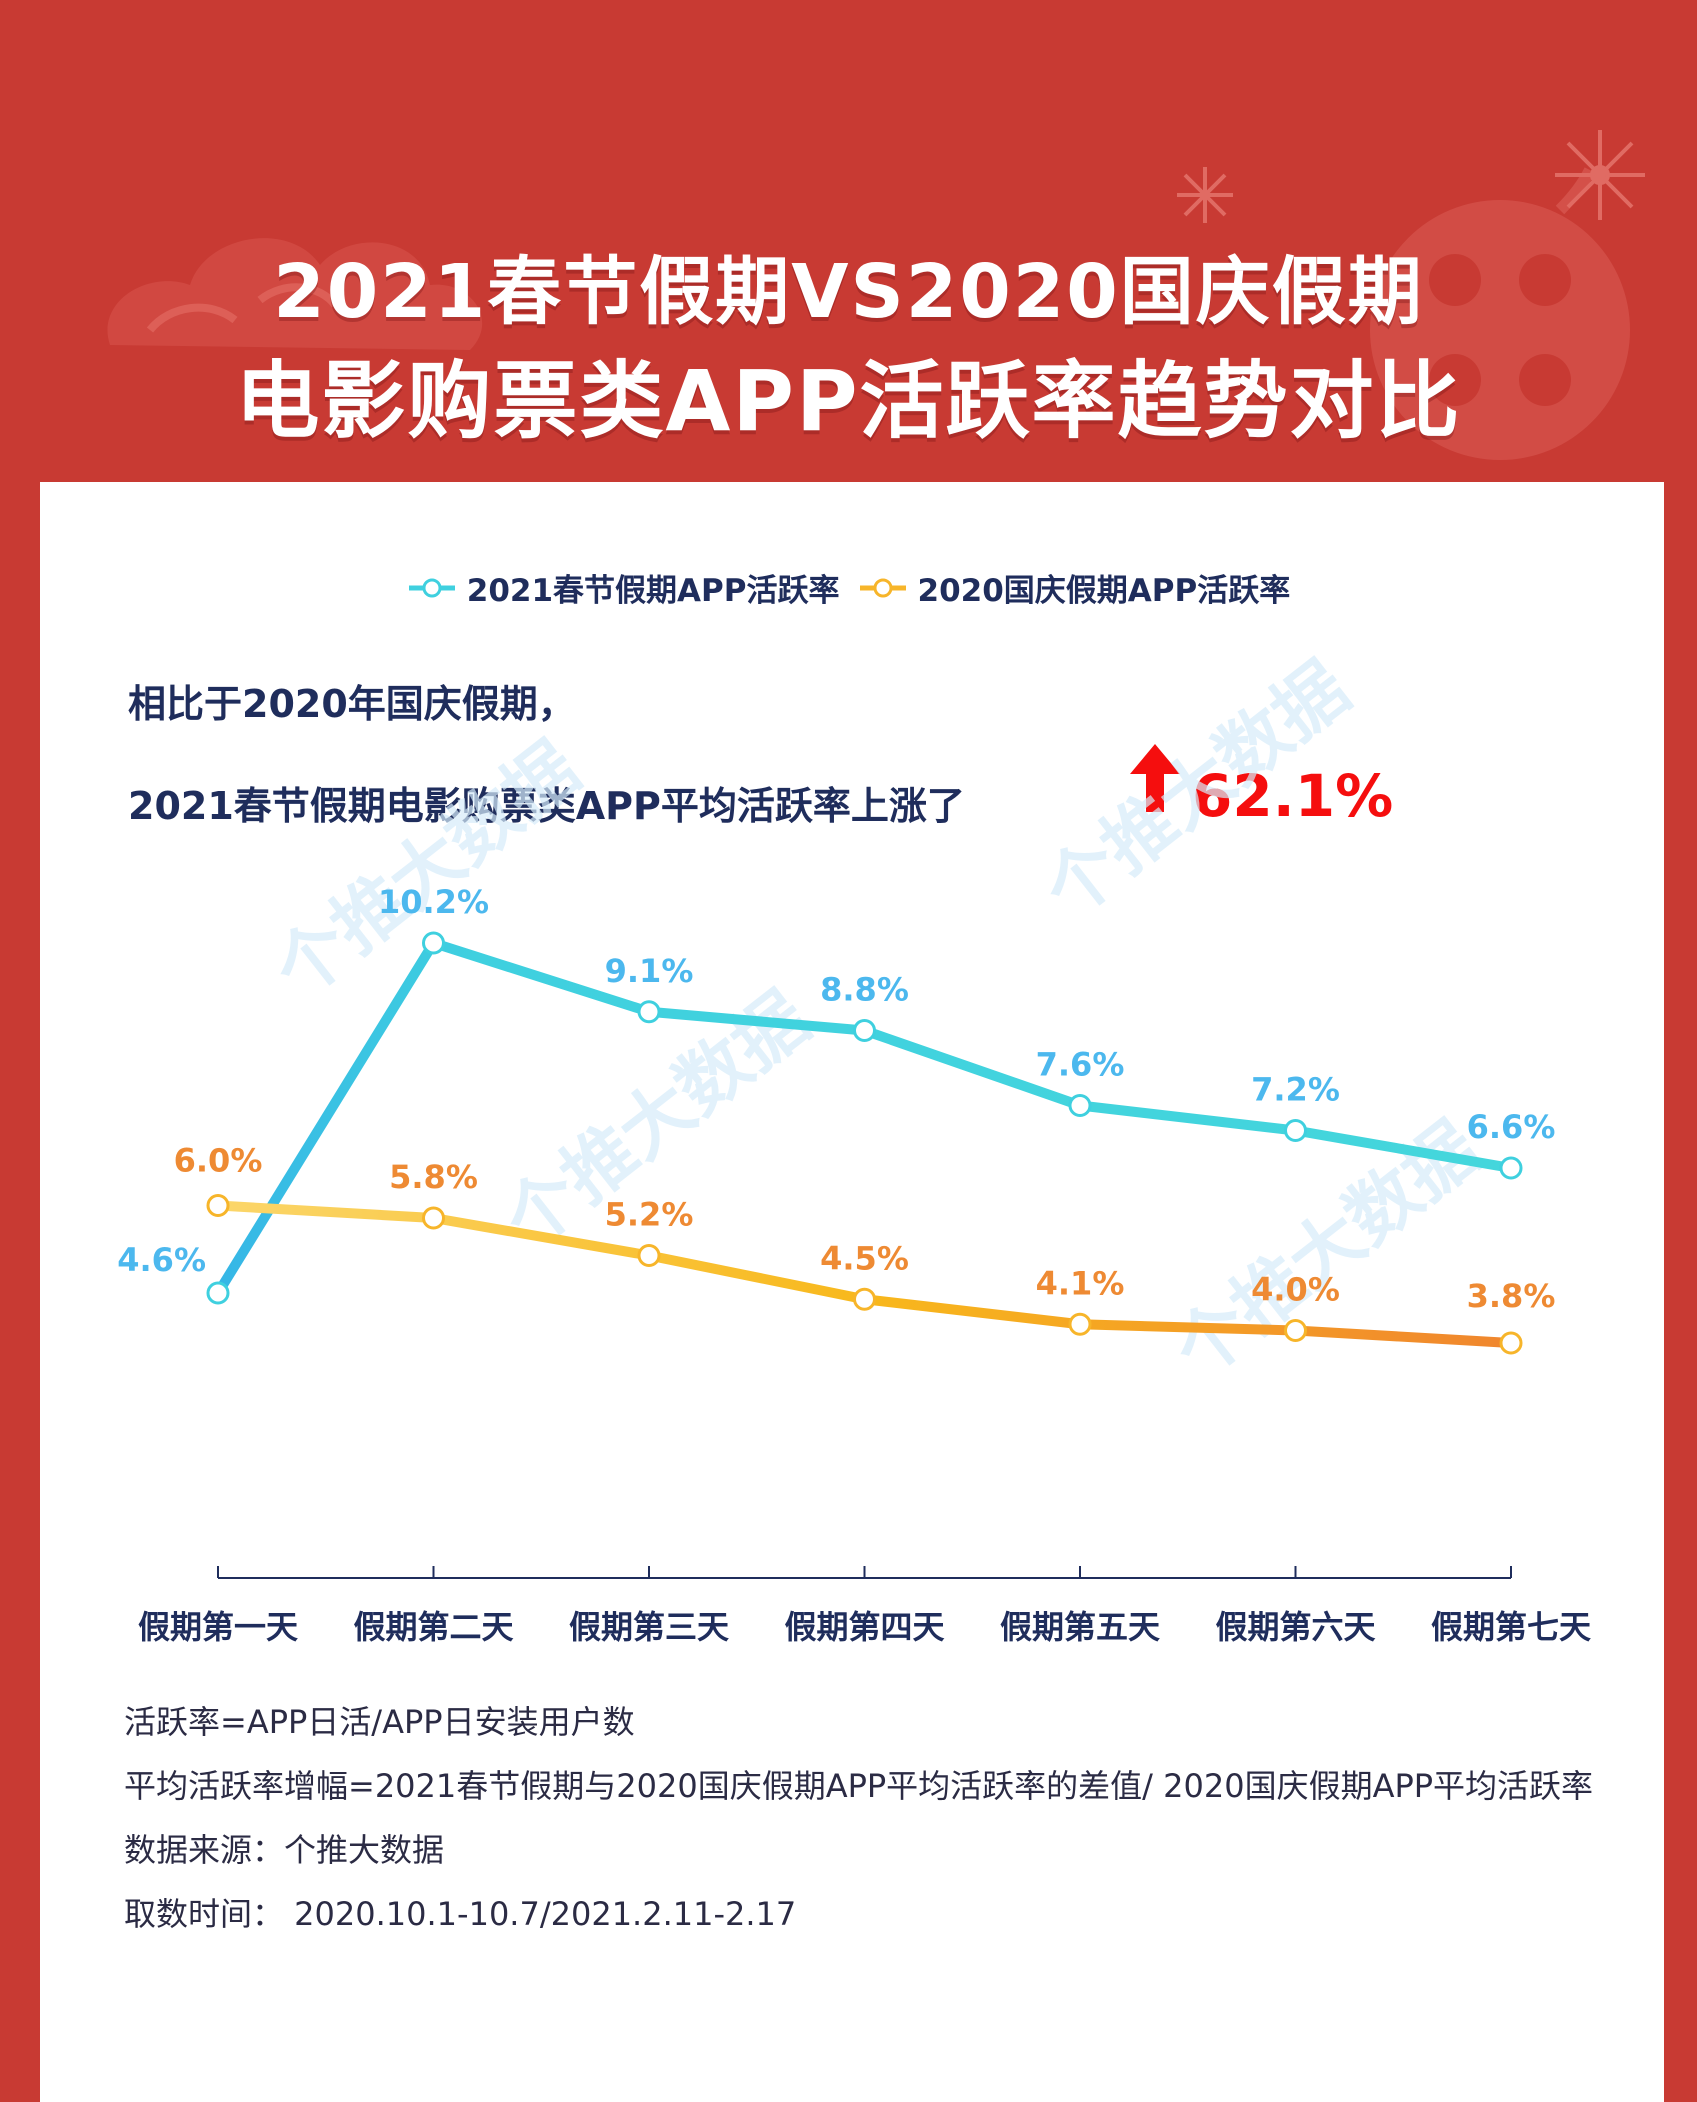 The image size is (1697, 2102). Describe the element at coordinates (649, 1215) in the screenshot. I see `data-label: 5.2%` at that location.